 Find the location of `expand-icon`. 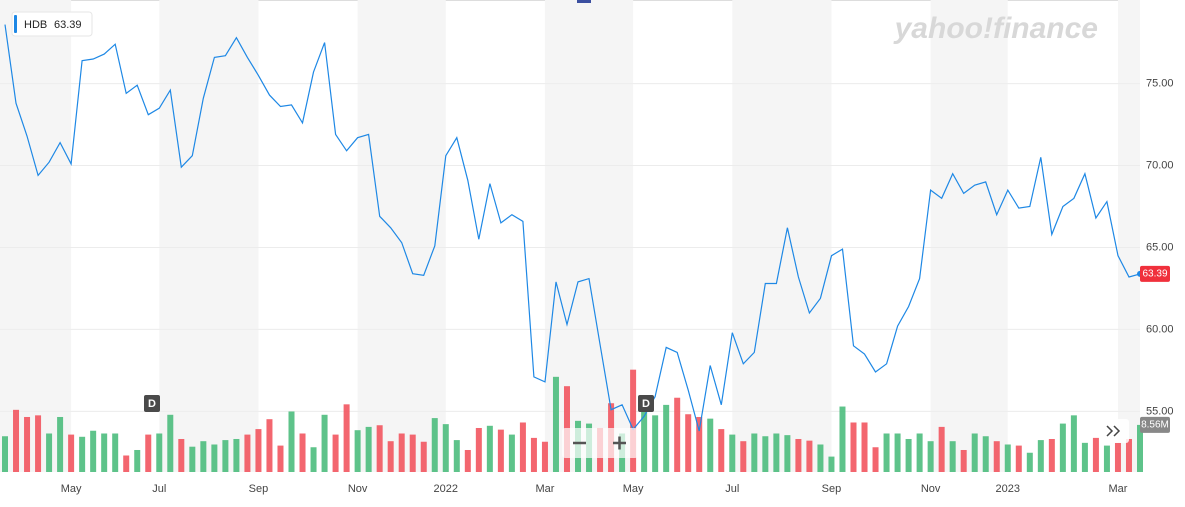

expand-icon is located at coordinates (1113, 431).